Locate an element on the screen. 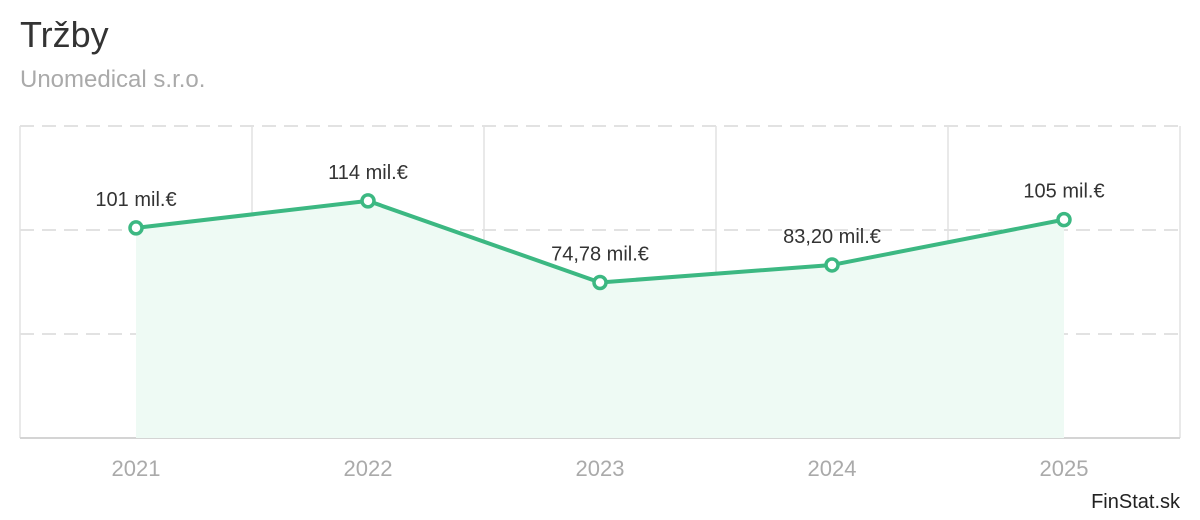  data-point-2021 is located at coordinates (136, 228).